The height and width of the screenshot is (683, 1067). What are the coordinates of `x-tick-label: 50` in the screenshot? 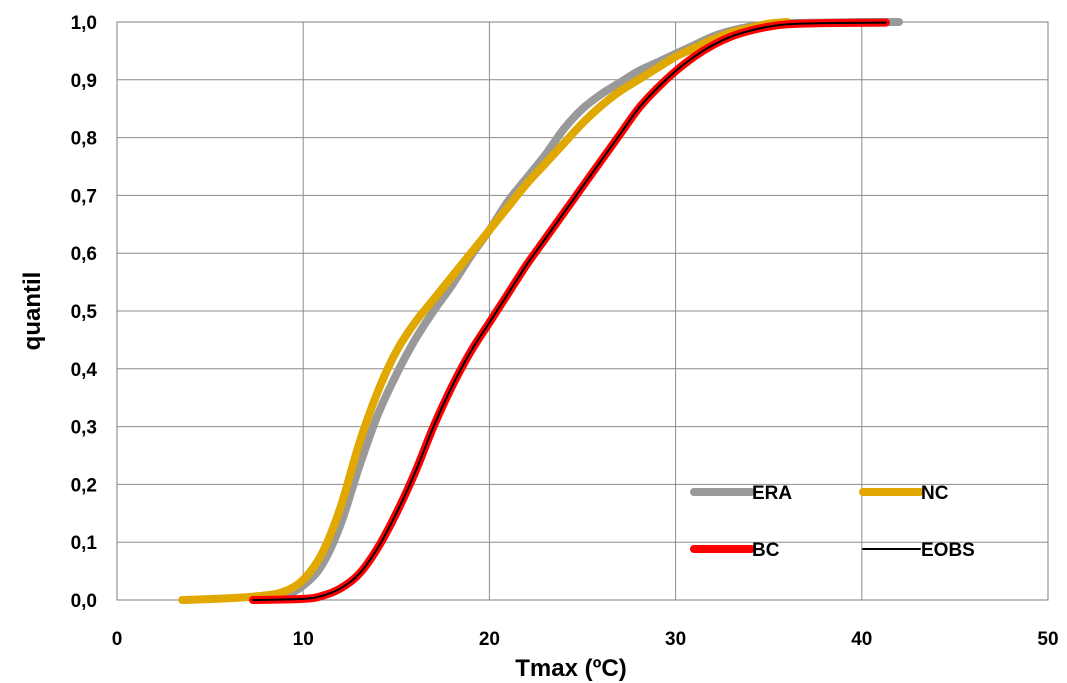 It's located at (1047, 639).